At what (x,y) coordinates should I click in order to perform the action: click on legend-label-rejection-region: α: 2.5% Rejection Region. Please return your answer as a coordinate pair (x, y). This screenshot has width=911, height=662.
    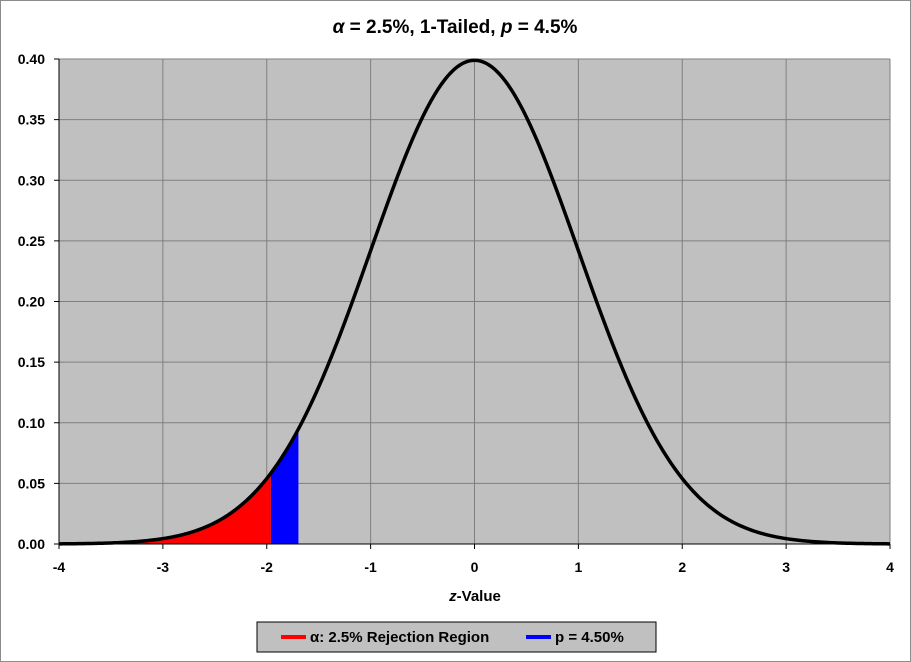
    Looking at the image, I should click on (399, 637).